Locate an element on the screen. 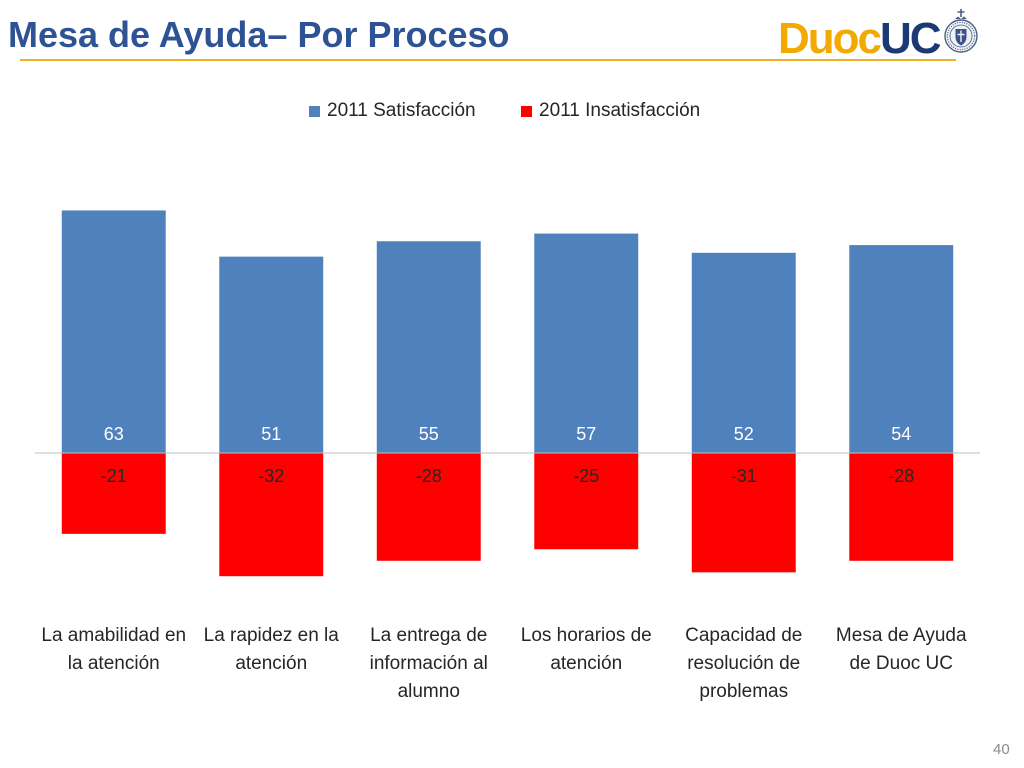 This screenshot has height=768, width=1024. category-label-5: Capacidad de resolución de problemas is located at coordinates (744, 663).